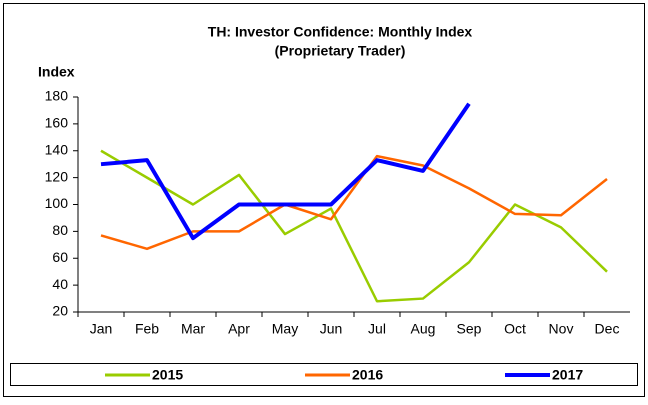 Image resolution: width=648 pixels, height=405 pixels. I want to click on x-tick-label: Jan, so click(101, 329).